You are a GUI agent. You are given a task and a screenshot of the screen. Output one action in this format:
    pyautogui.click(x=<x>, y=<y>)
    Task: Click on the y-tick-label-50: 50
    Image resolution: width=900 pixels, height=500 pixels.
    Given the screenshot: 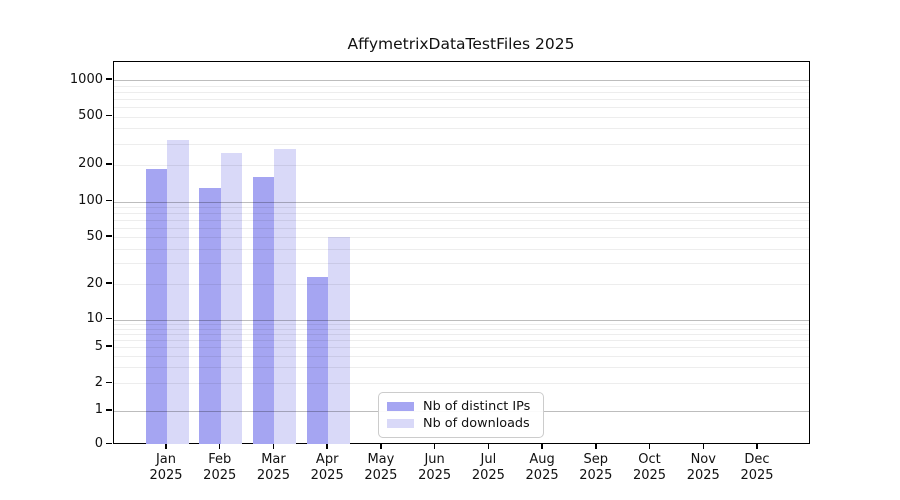 What is the action you would take?
    pyautogui.click(x=94, y=236)
    